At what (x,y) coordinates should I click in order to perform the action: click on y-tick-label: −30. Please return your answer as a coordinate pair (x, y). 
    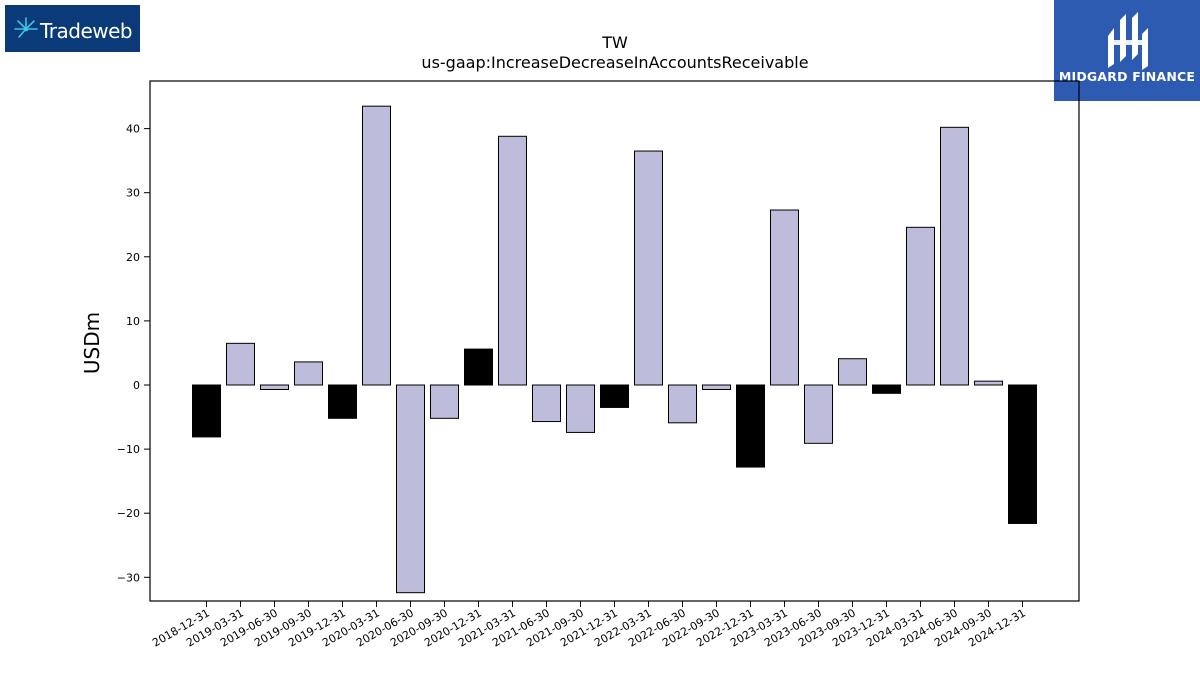
    Looking at the image, I should click on (128, 577).